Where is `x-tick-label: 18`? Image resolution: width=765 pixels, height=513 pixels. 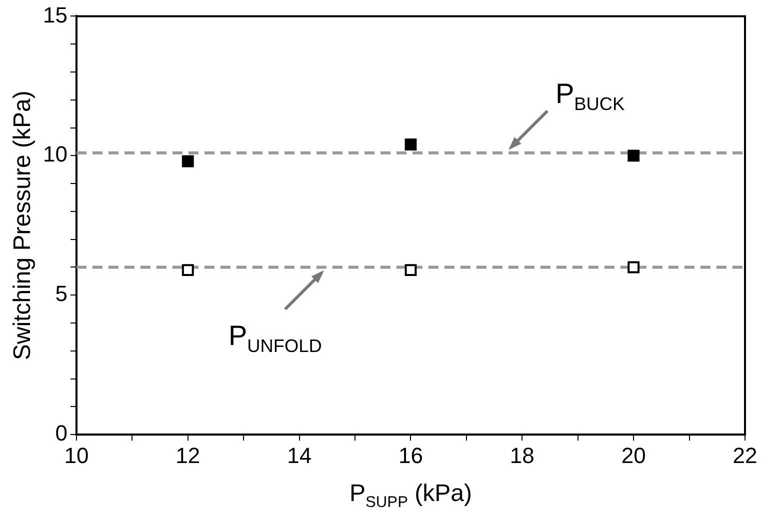
x-tick-label: 18 is located at coordinates (522, 455).